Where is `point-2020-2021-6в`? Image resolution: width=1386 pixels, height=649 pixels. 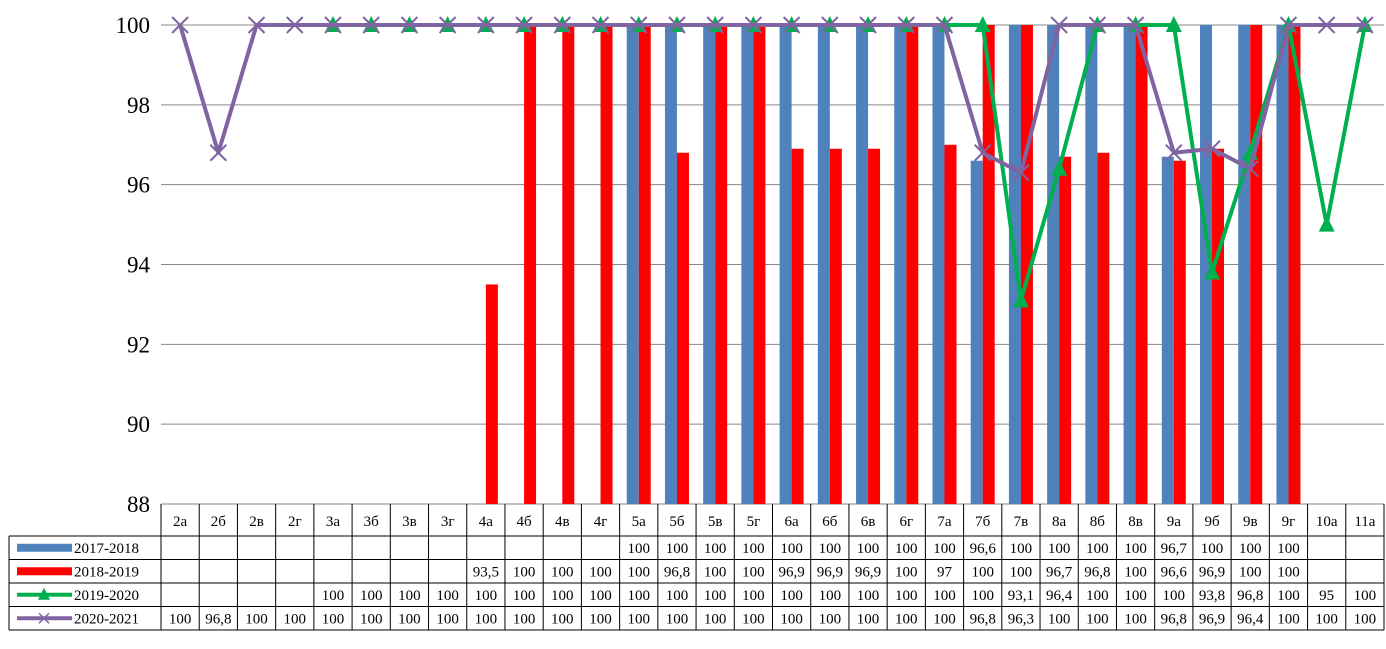 point-2020-2021-6в is located at coordinates (868, 25).